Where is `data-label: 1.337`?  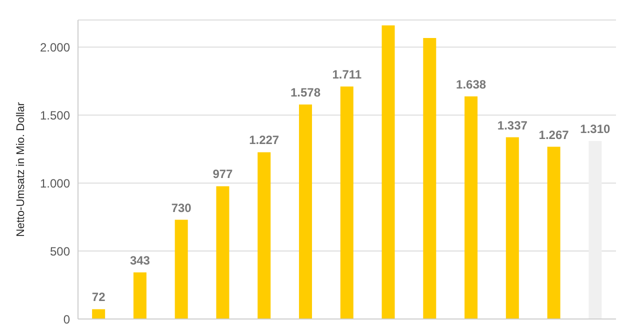 data-label: 1.337 is located at coordinates (512, 125).